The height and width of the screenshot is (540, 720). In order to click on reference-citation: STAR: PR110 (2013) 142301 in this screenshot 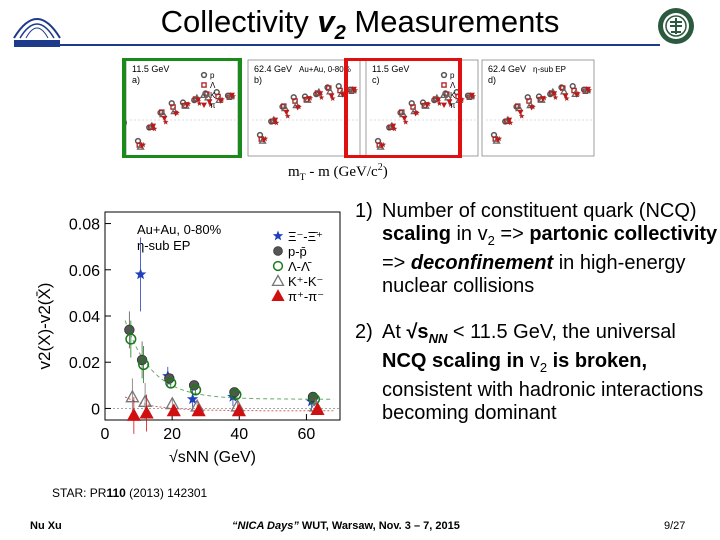, I will do `click(130, 493)`.